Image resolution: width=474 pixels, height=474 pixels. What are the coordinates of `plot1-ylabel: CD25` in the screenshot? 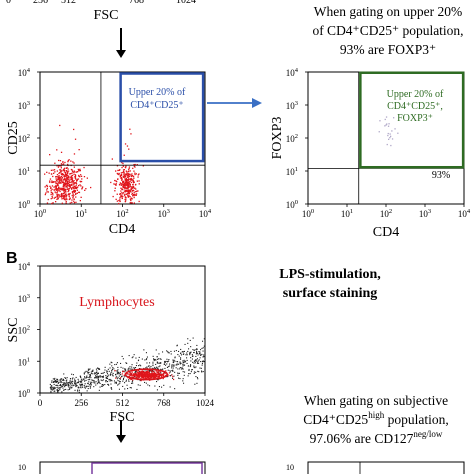 It's located at (13, 137).